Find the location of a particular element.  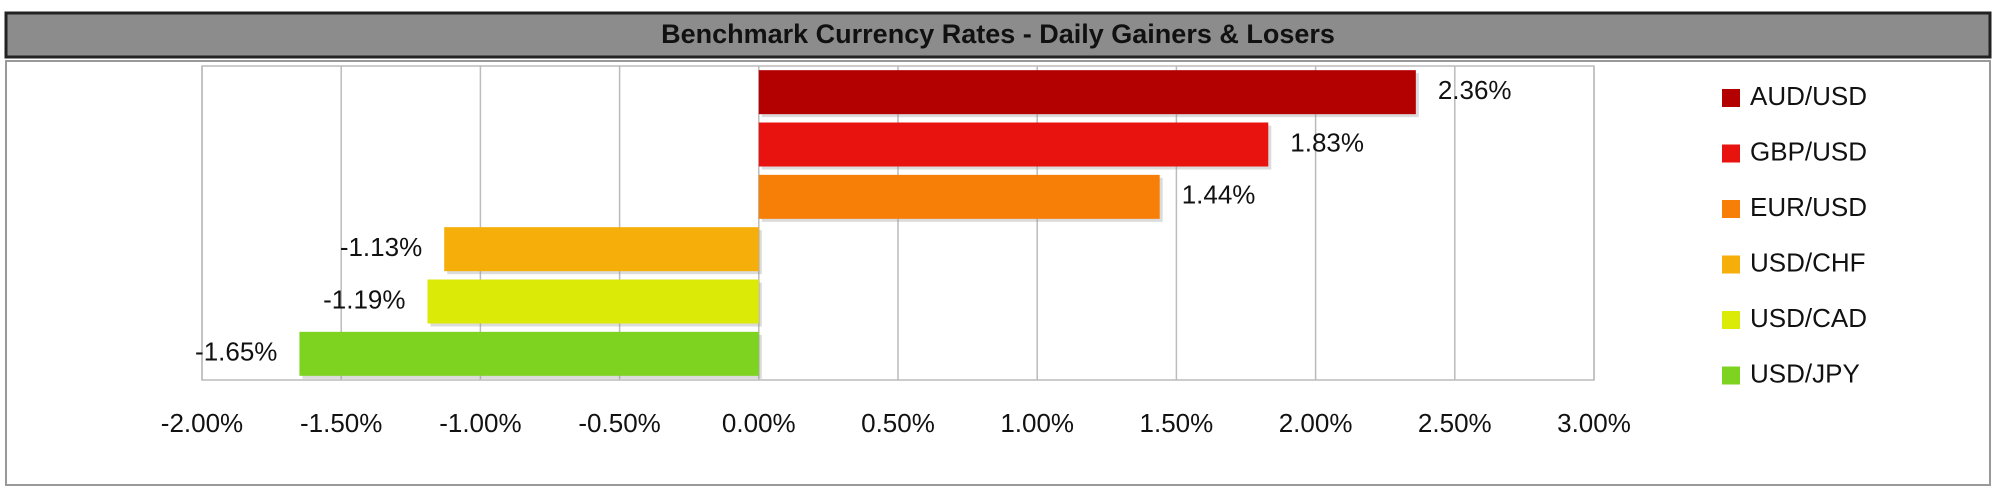

value-label: -1.65% is located at coordinates (236, 352).